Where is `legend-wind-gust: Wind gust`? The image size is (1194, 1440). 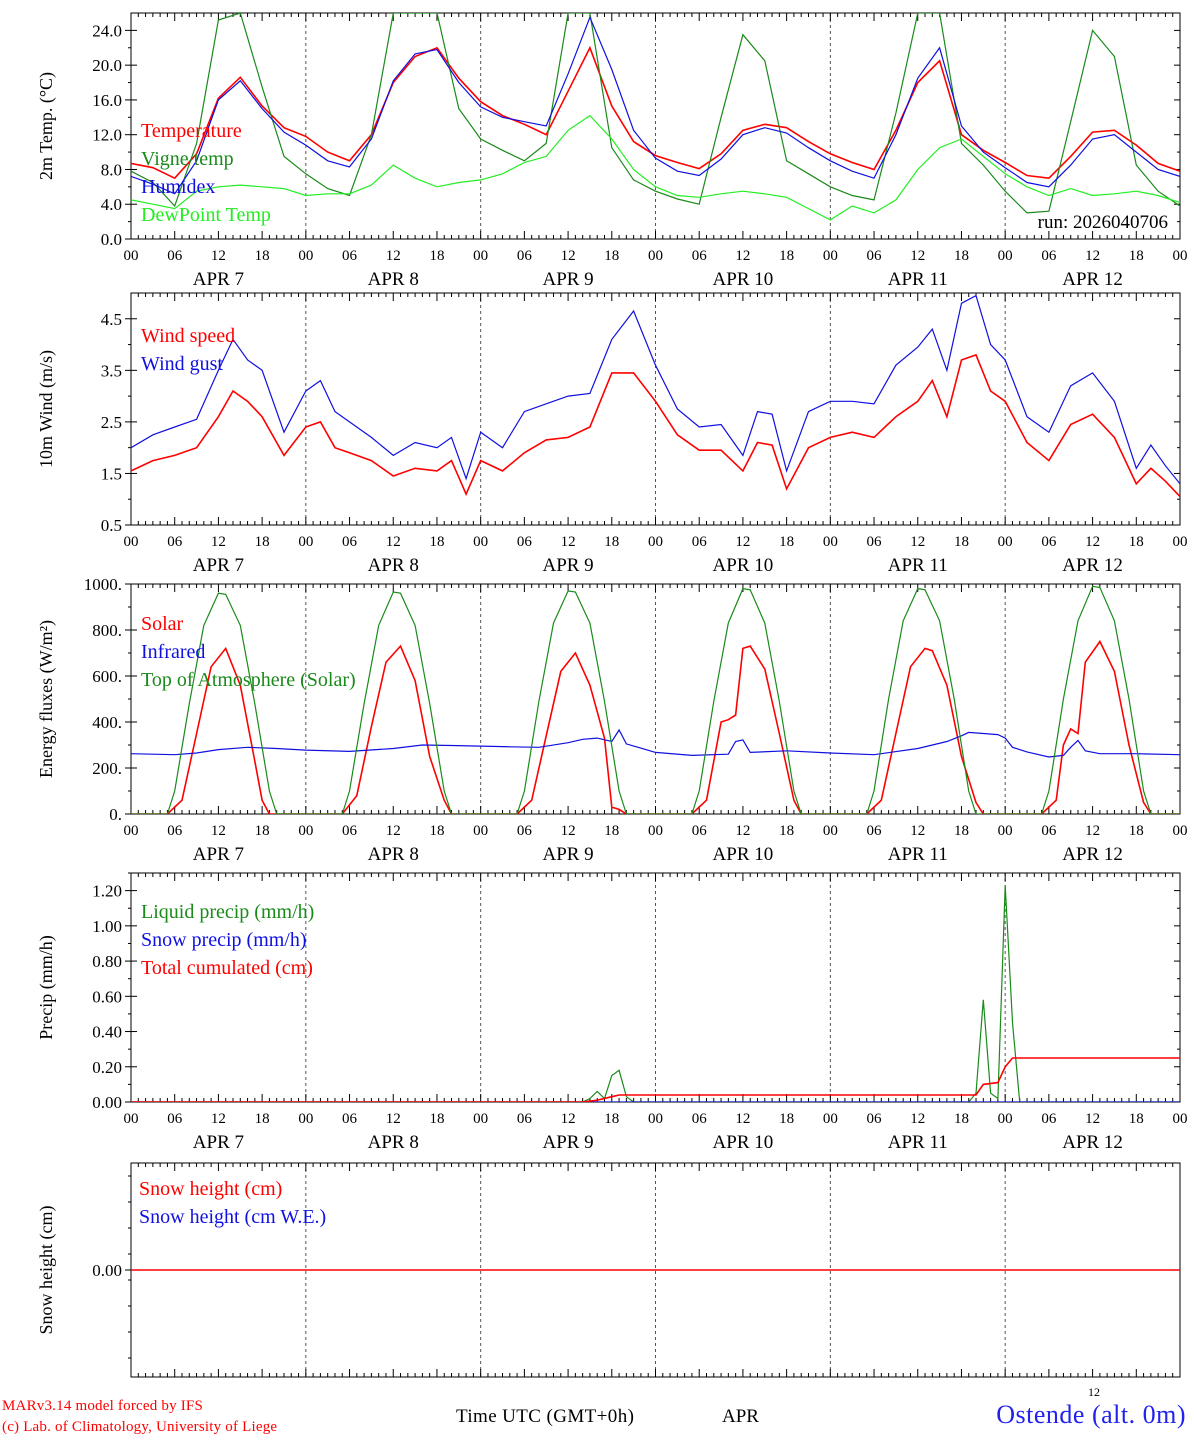
legend-wind-gust: Wind gust is located at coordinates (182, 364).